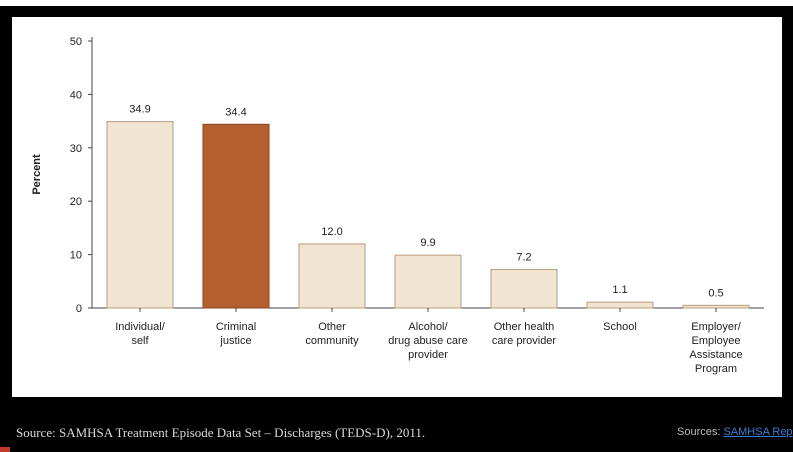 Image resolution: width=793 pixels, height=452 pixels. What do you see at coordinates (76, 95) in the screenshot?
I see `y-tick-label: 40` at bounding box center [76, 95].